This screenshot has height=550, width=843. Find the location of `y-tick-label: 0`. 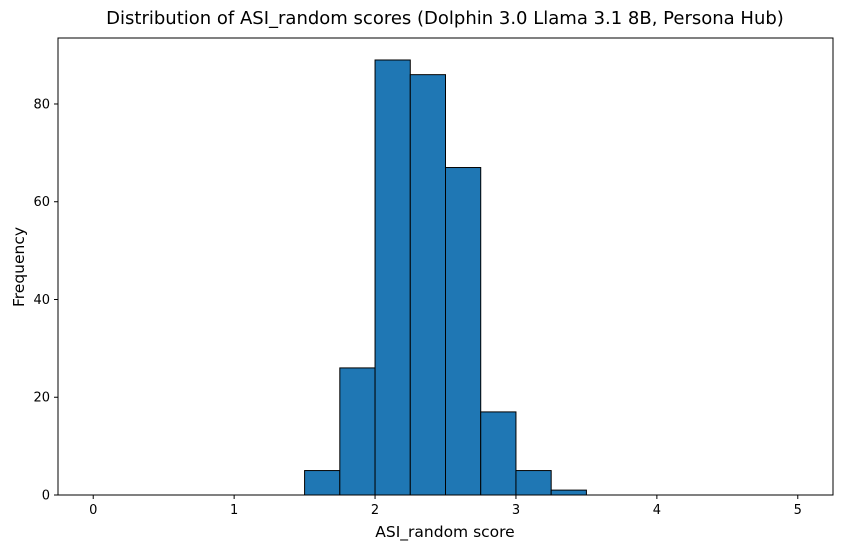

y-tick-label: 0 is located at coordinates (46, 496).